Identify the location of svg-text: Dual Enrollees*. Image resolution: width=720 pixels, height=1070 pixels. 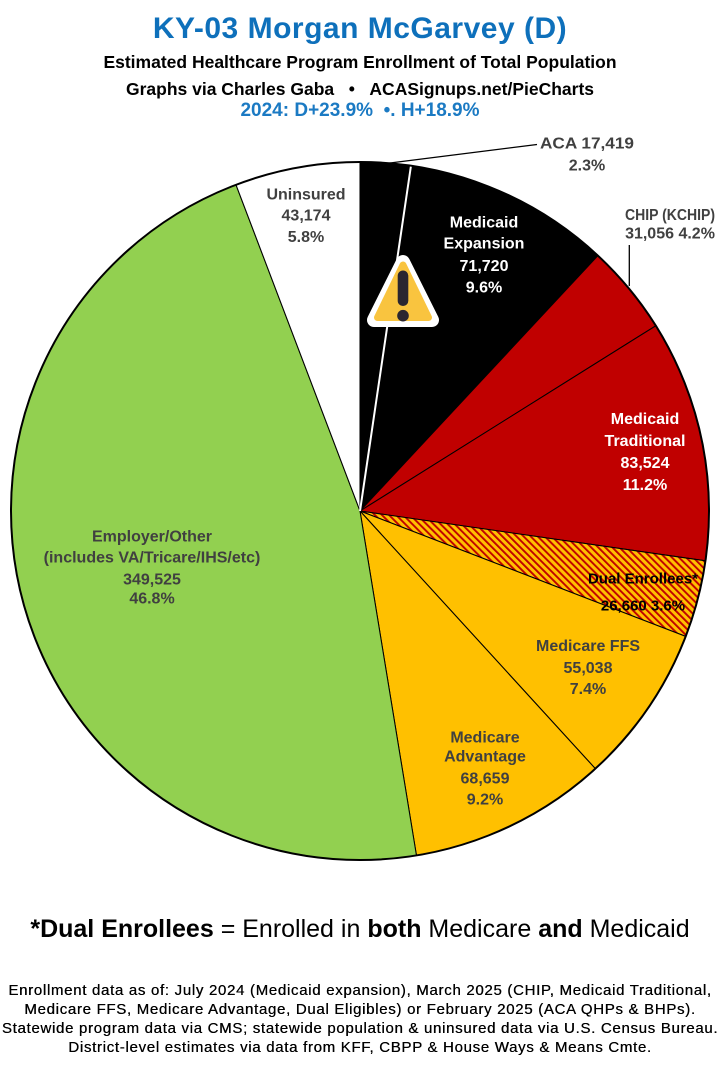
(643, 579).